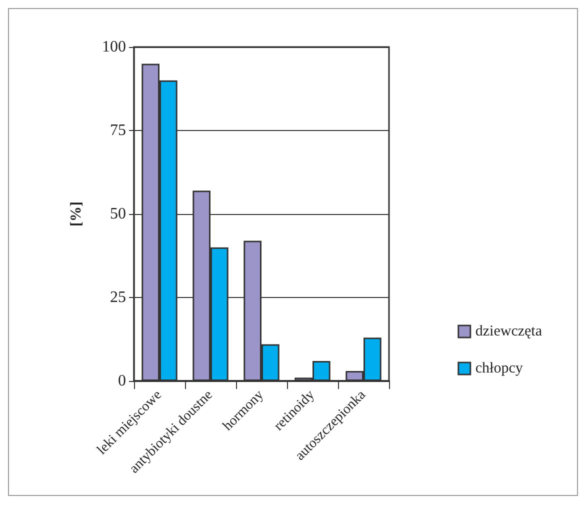  Describe the element at coordinates (118, 297) in the screenshot. I see `y-tick-label: 25` at that location.